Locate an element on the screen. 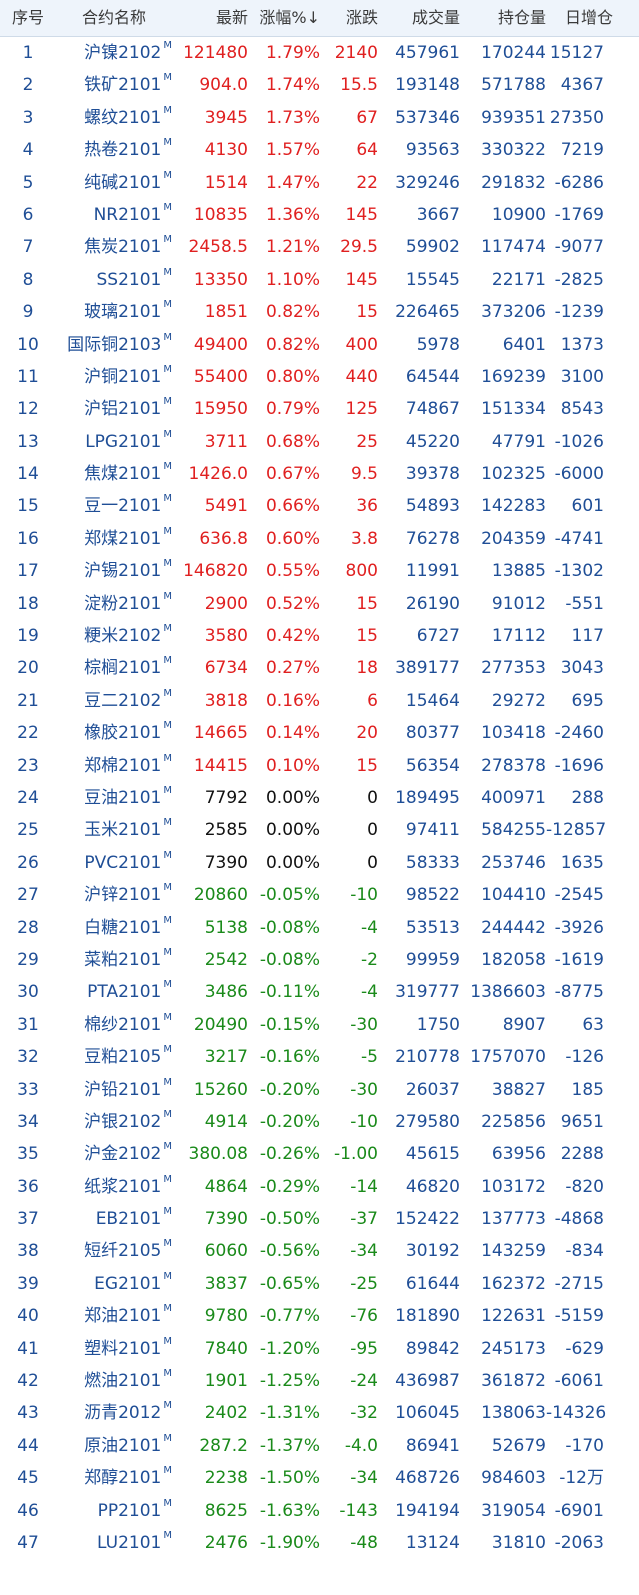 This screenshot has width=639, height=1595. row-index: 30 is located at coordinates (28, 992).